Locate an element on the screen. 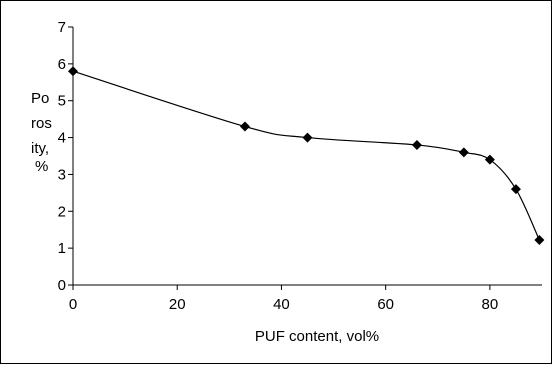 The width and height of the screenshot is (552, 365). y-axis-label-line: Po is located at coordinates (40, 98).